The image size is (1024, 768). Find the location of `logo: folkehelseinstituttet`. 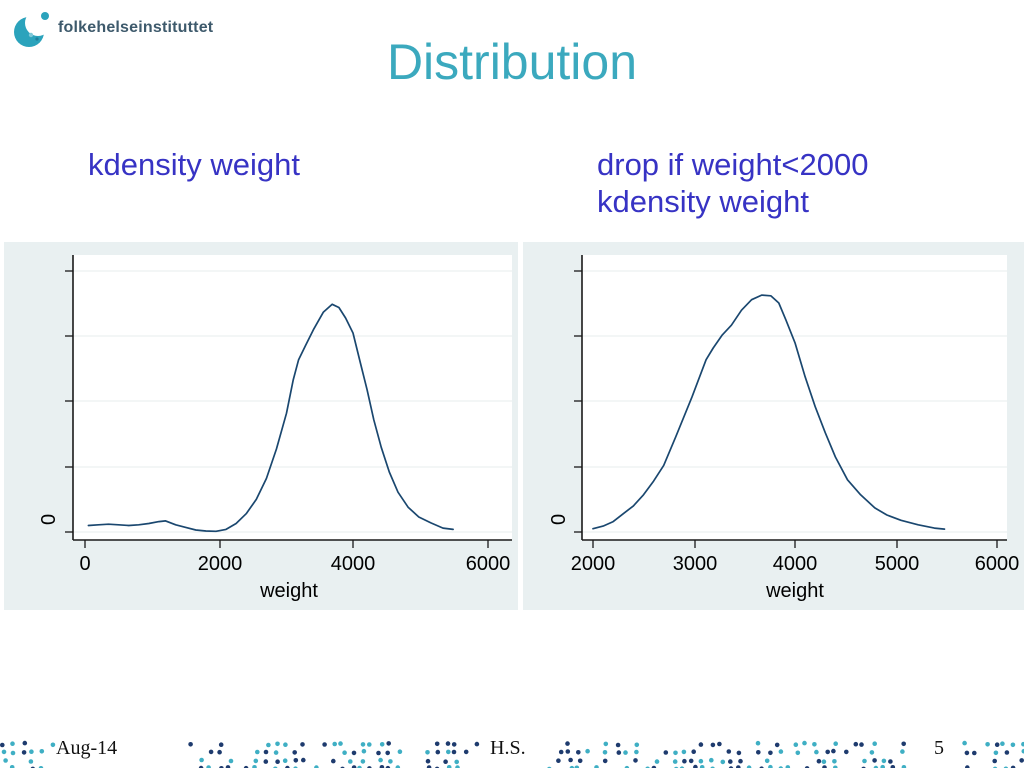

logo: folkehelseinstituttet is located at coordinates (111, 28).